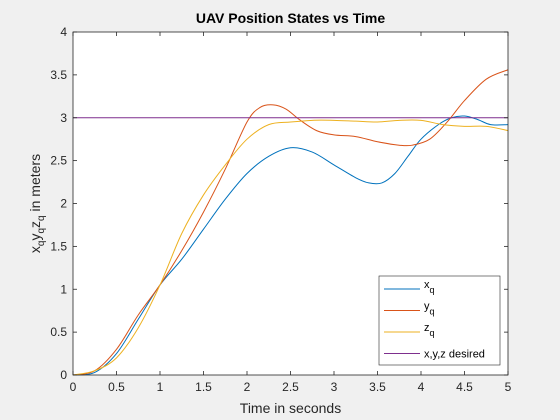 Image resolution: width=560 pixels, height=420 pixels. I want to click on y-axis-title-part: x, so click(35, 249).